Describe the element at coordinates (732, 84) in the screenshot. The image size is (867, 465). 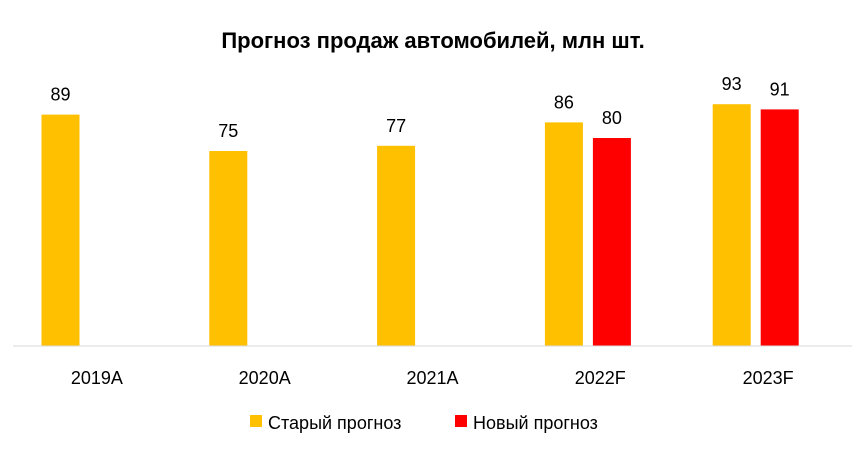
I see `data-label-2023F-old: 93` at that location.